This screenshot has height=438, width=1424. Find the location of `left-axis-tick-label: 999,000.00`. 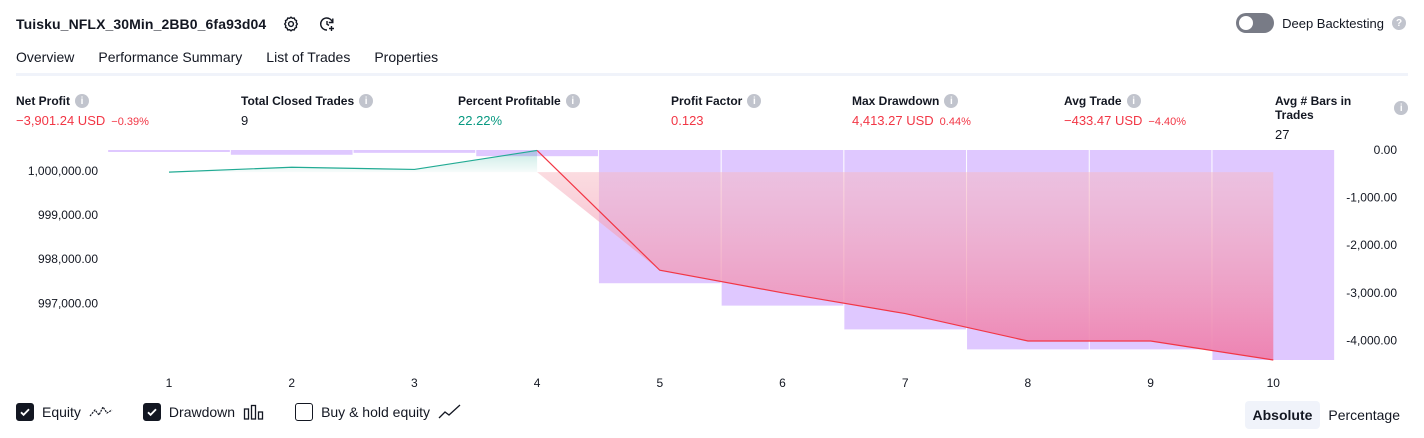

left-axis-tick-label: 999,000.00 is located at coordinates (68, 215).